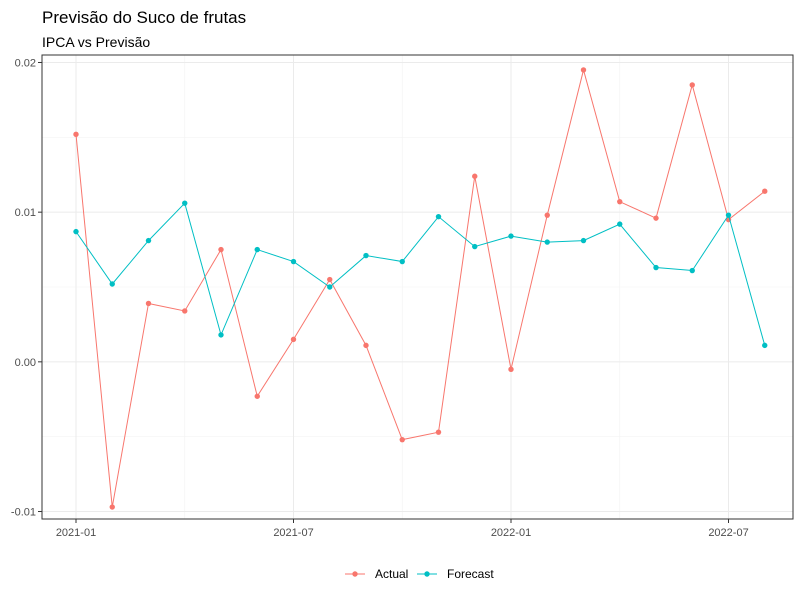 The image size is (800, 600). What do you see at coordinates (391, 574) in the screenshot?
I see `legend-label-actual: Actual` at bounding box center [391, 574].